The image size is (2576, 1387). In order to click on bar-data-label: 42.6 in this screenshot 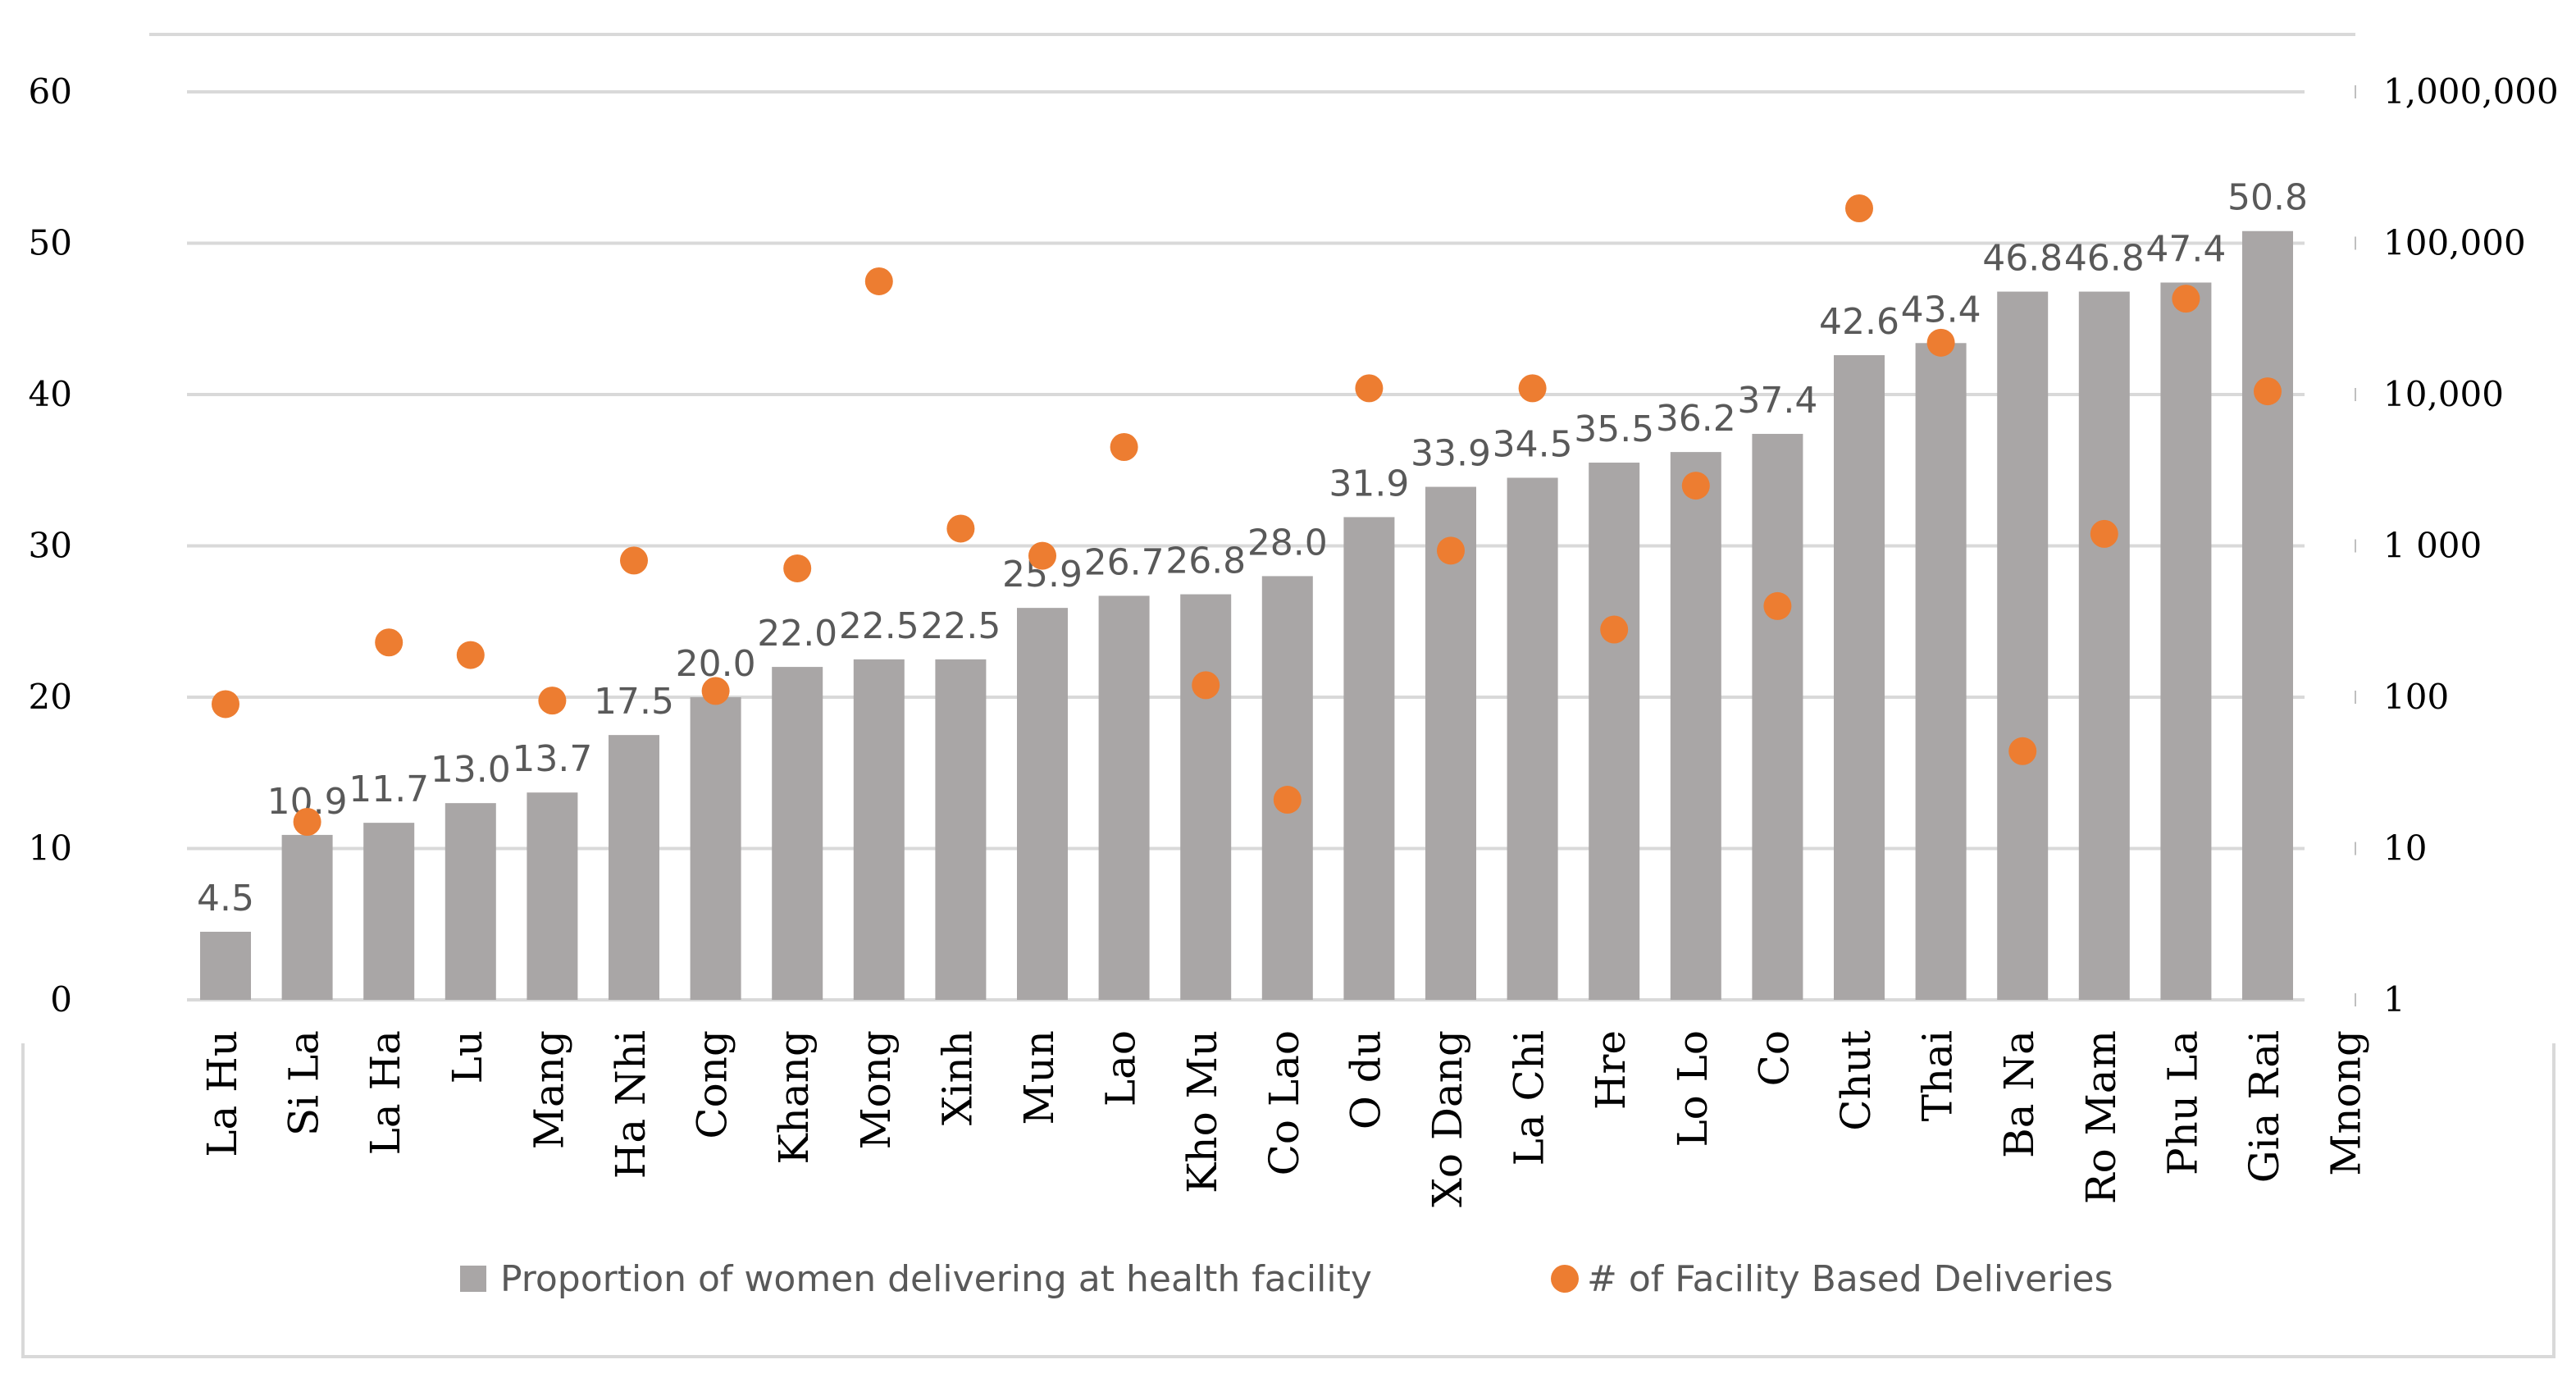, I will do `click(1859, 322)`.